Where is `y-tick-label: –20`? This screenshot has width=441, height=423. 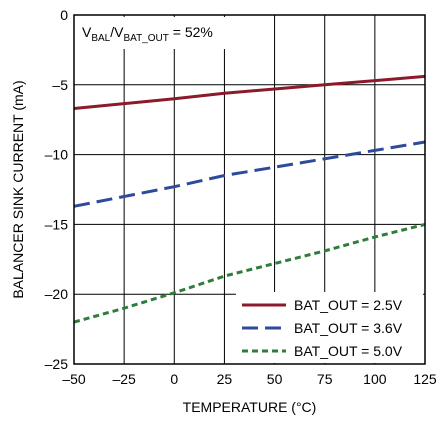 y-tick-label: –20 is located at coordinates (57, 294).